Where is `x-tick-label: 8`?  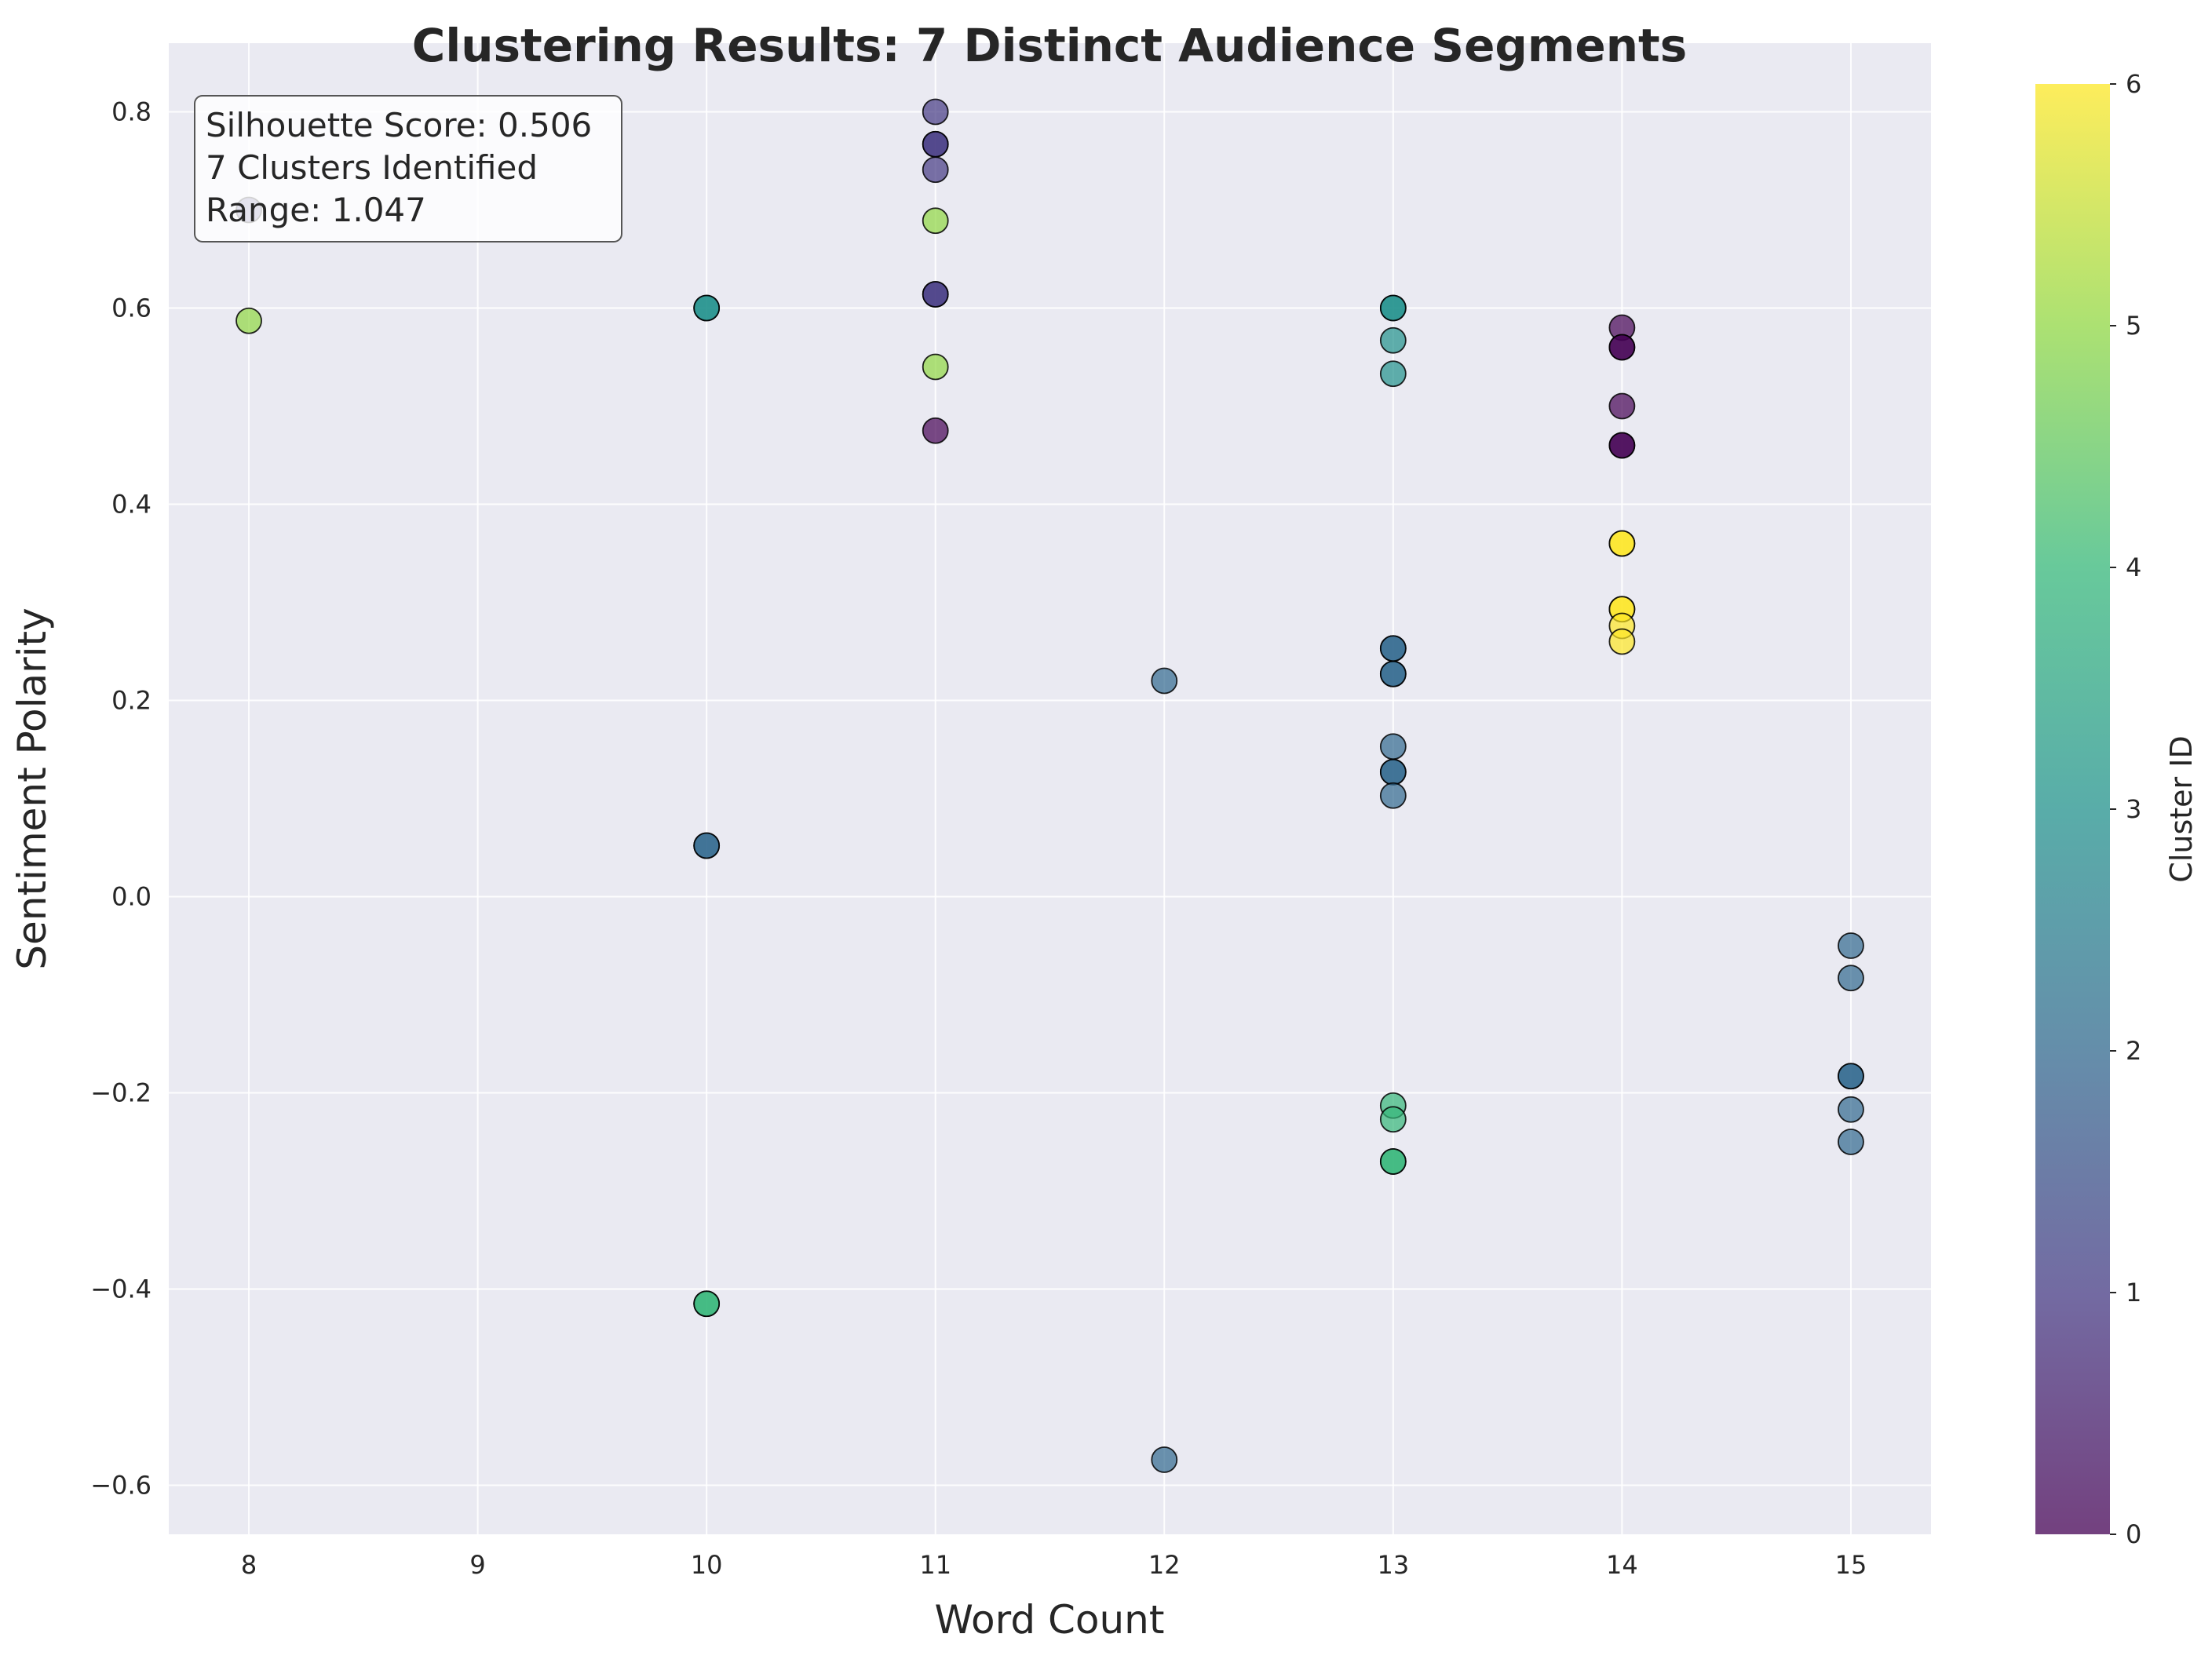
x-tick-label: 8 is located at coordinates (249, 1565).